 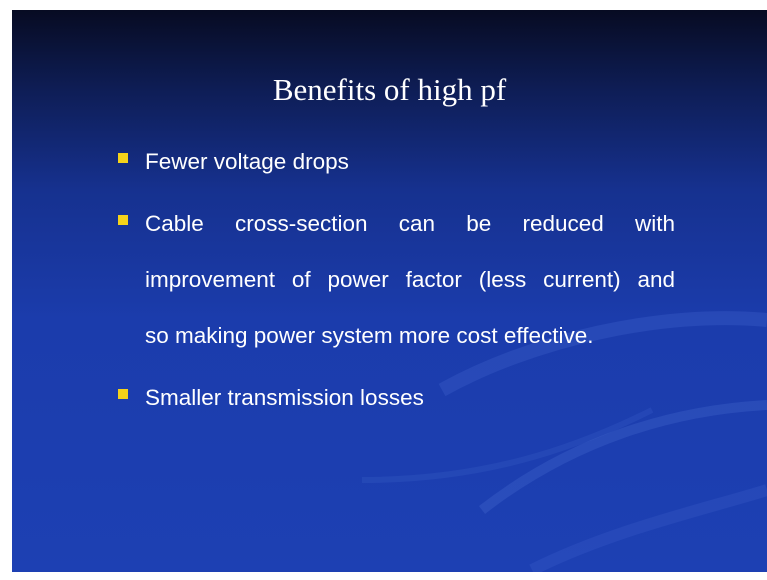 What do you see at coordinates (247, 161) in the screenshot?
I see `bullet-text: Fewer voltage drops` at bounding box center [247, 161].